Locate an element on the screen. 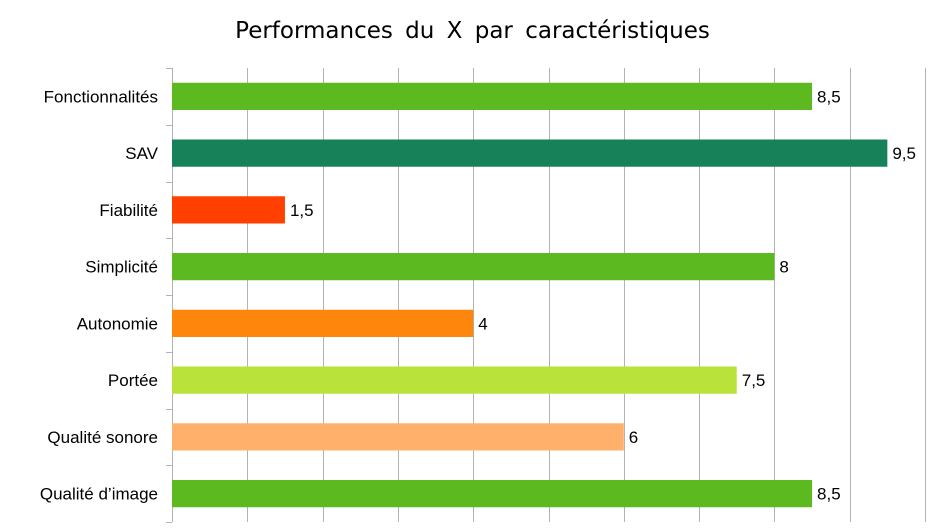  axes is located at coordinates (169, 295).